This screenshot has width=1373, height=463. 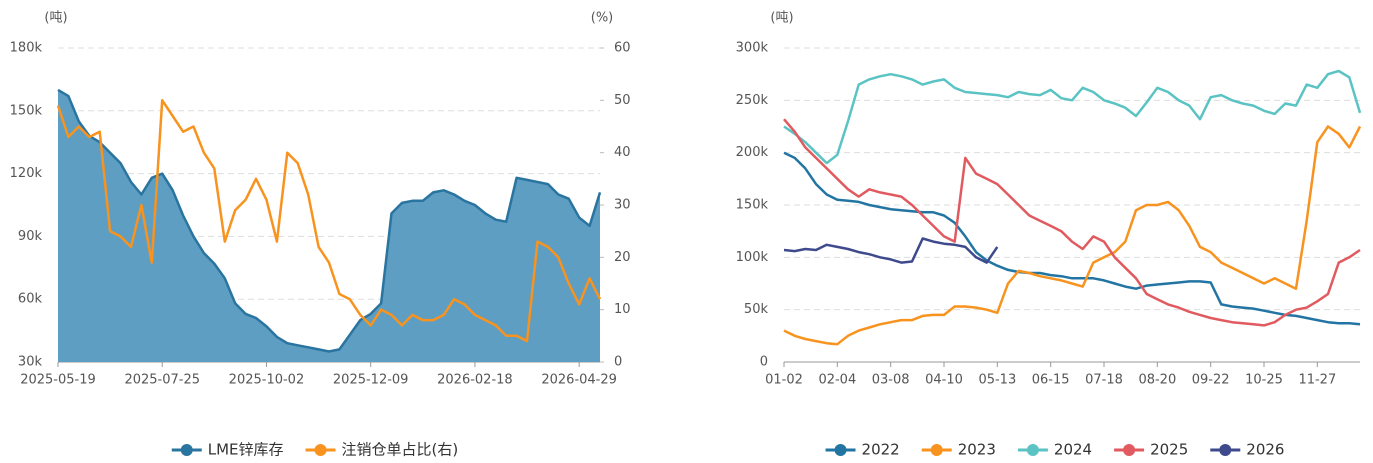 What do you see at coordinates (1104, 380) in the screenshot?
I see `x-tick-label: 07-18` at bounding box center [1104, 380].